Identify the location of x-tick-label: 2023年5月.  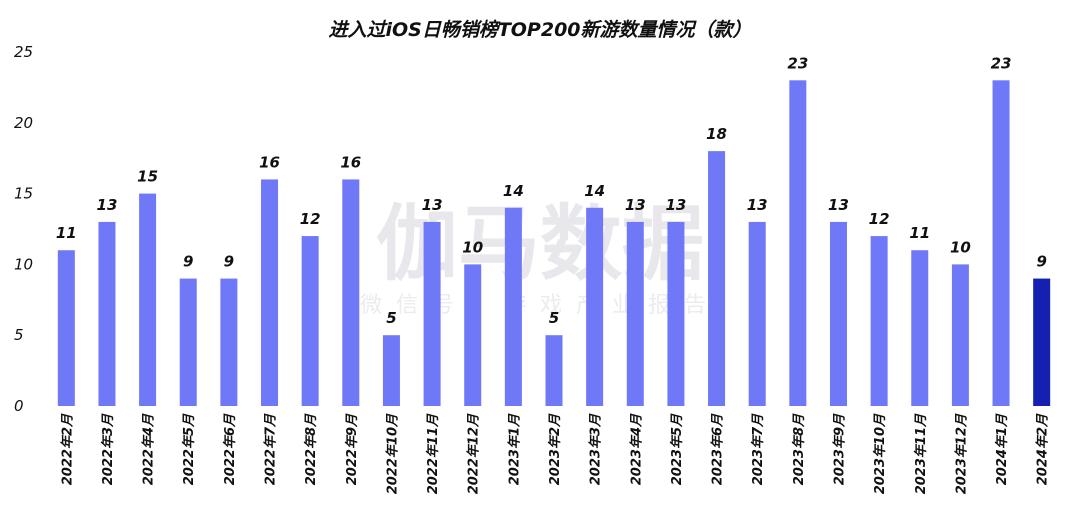
(677, 449).